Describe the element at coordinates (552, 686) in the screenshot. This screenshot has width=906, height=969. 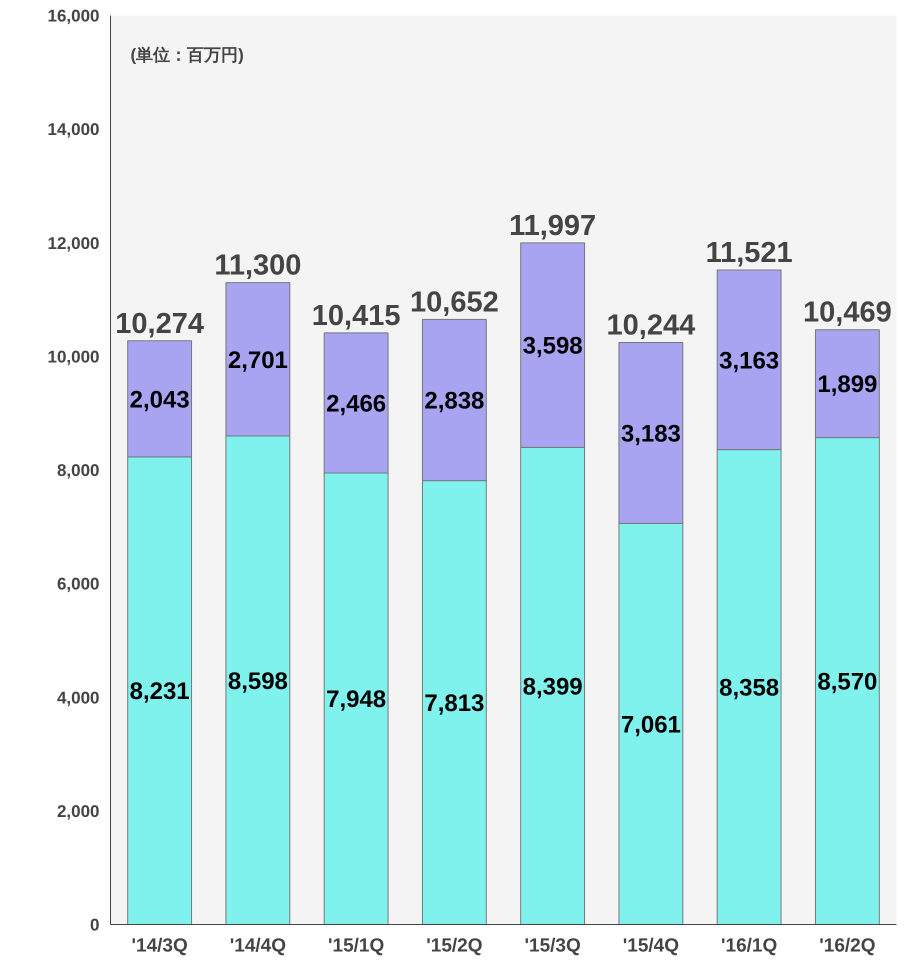
I see `data-label: 8,399` at that location.